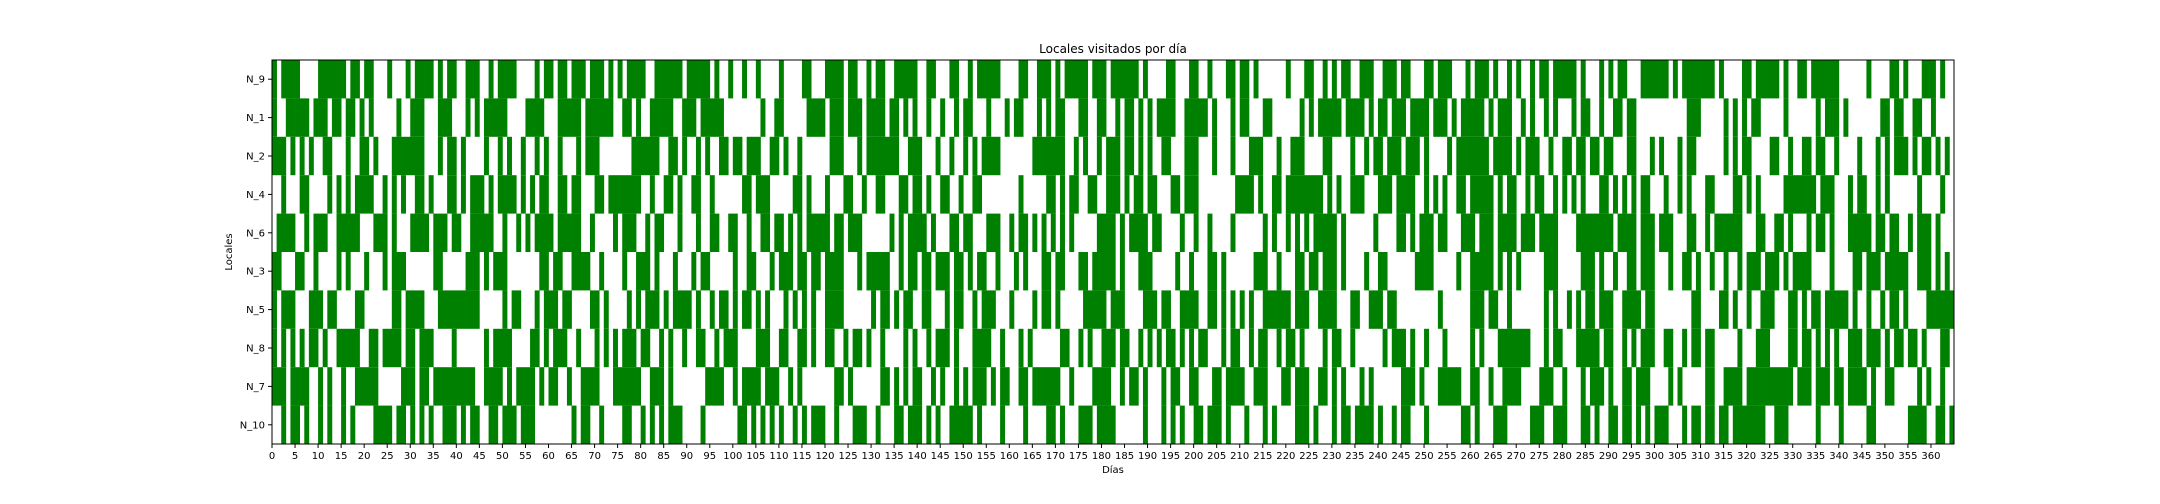 The image size is (2160, 504). What do you see at coordinates (255, 310) in the screenshot?
I see `y-tick-label: N_5` at bounding box center [255, 310].